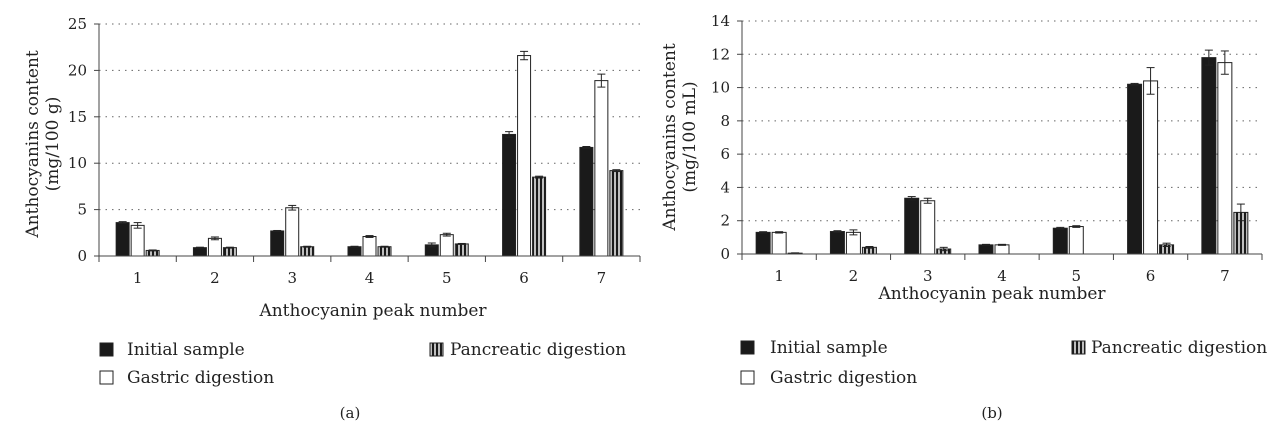 Image resolution: width=1274 pixels, height=433 pixels. What do you see at coordinates (77, 117) in the screenshot?
I see `y-tick-label: 15` at bounding box center [77, 117].